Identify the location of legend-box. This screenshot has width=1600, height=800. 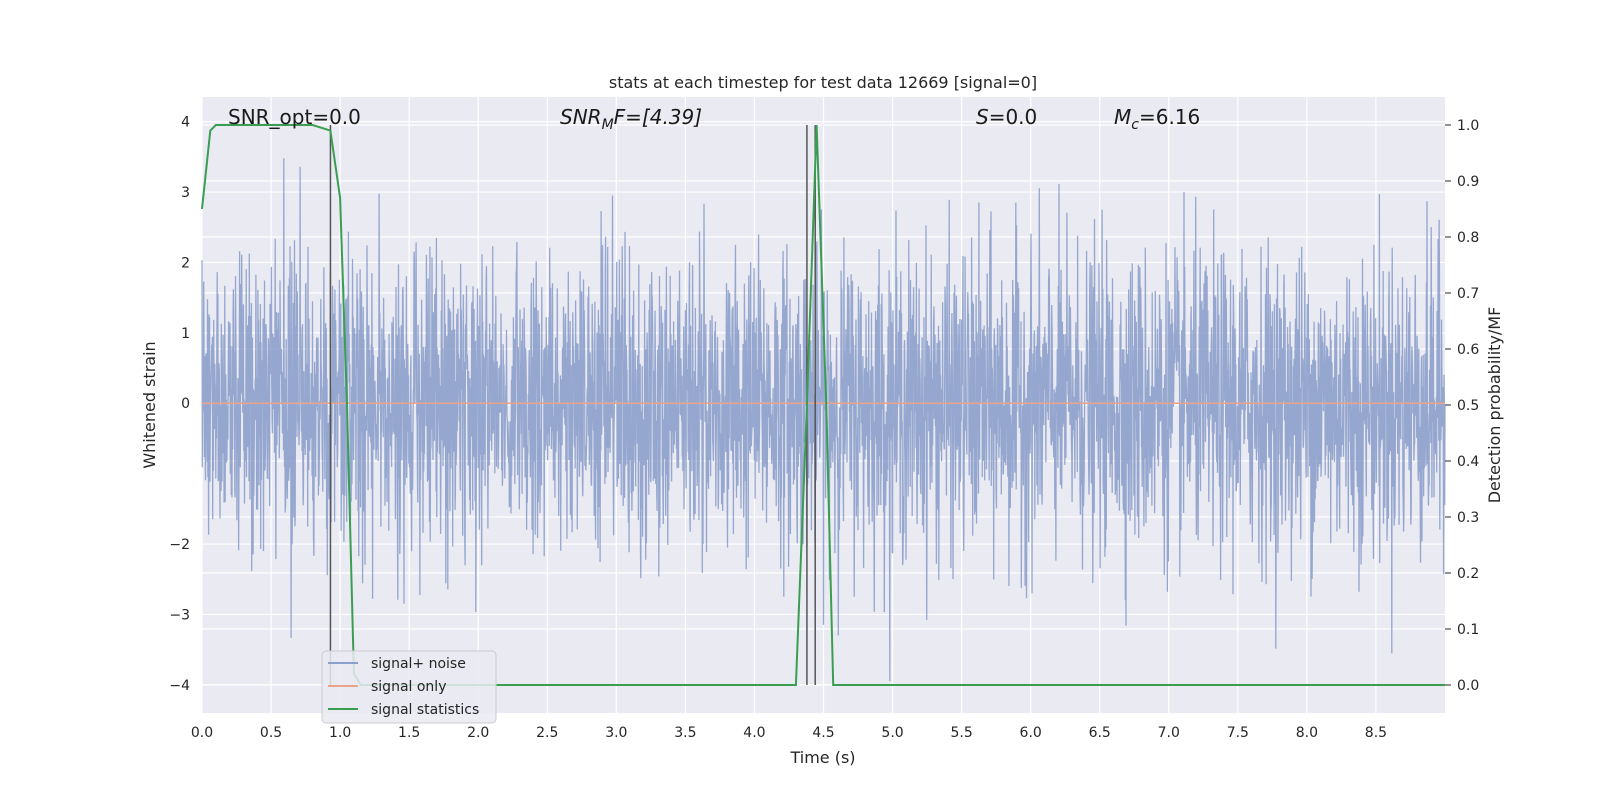
(409, 687).